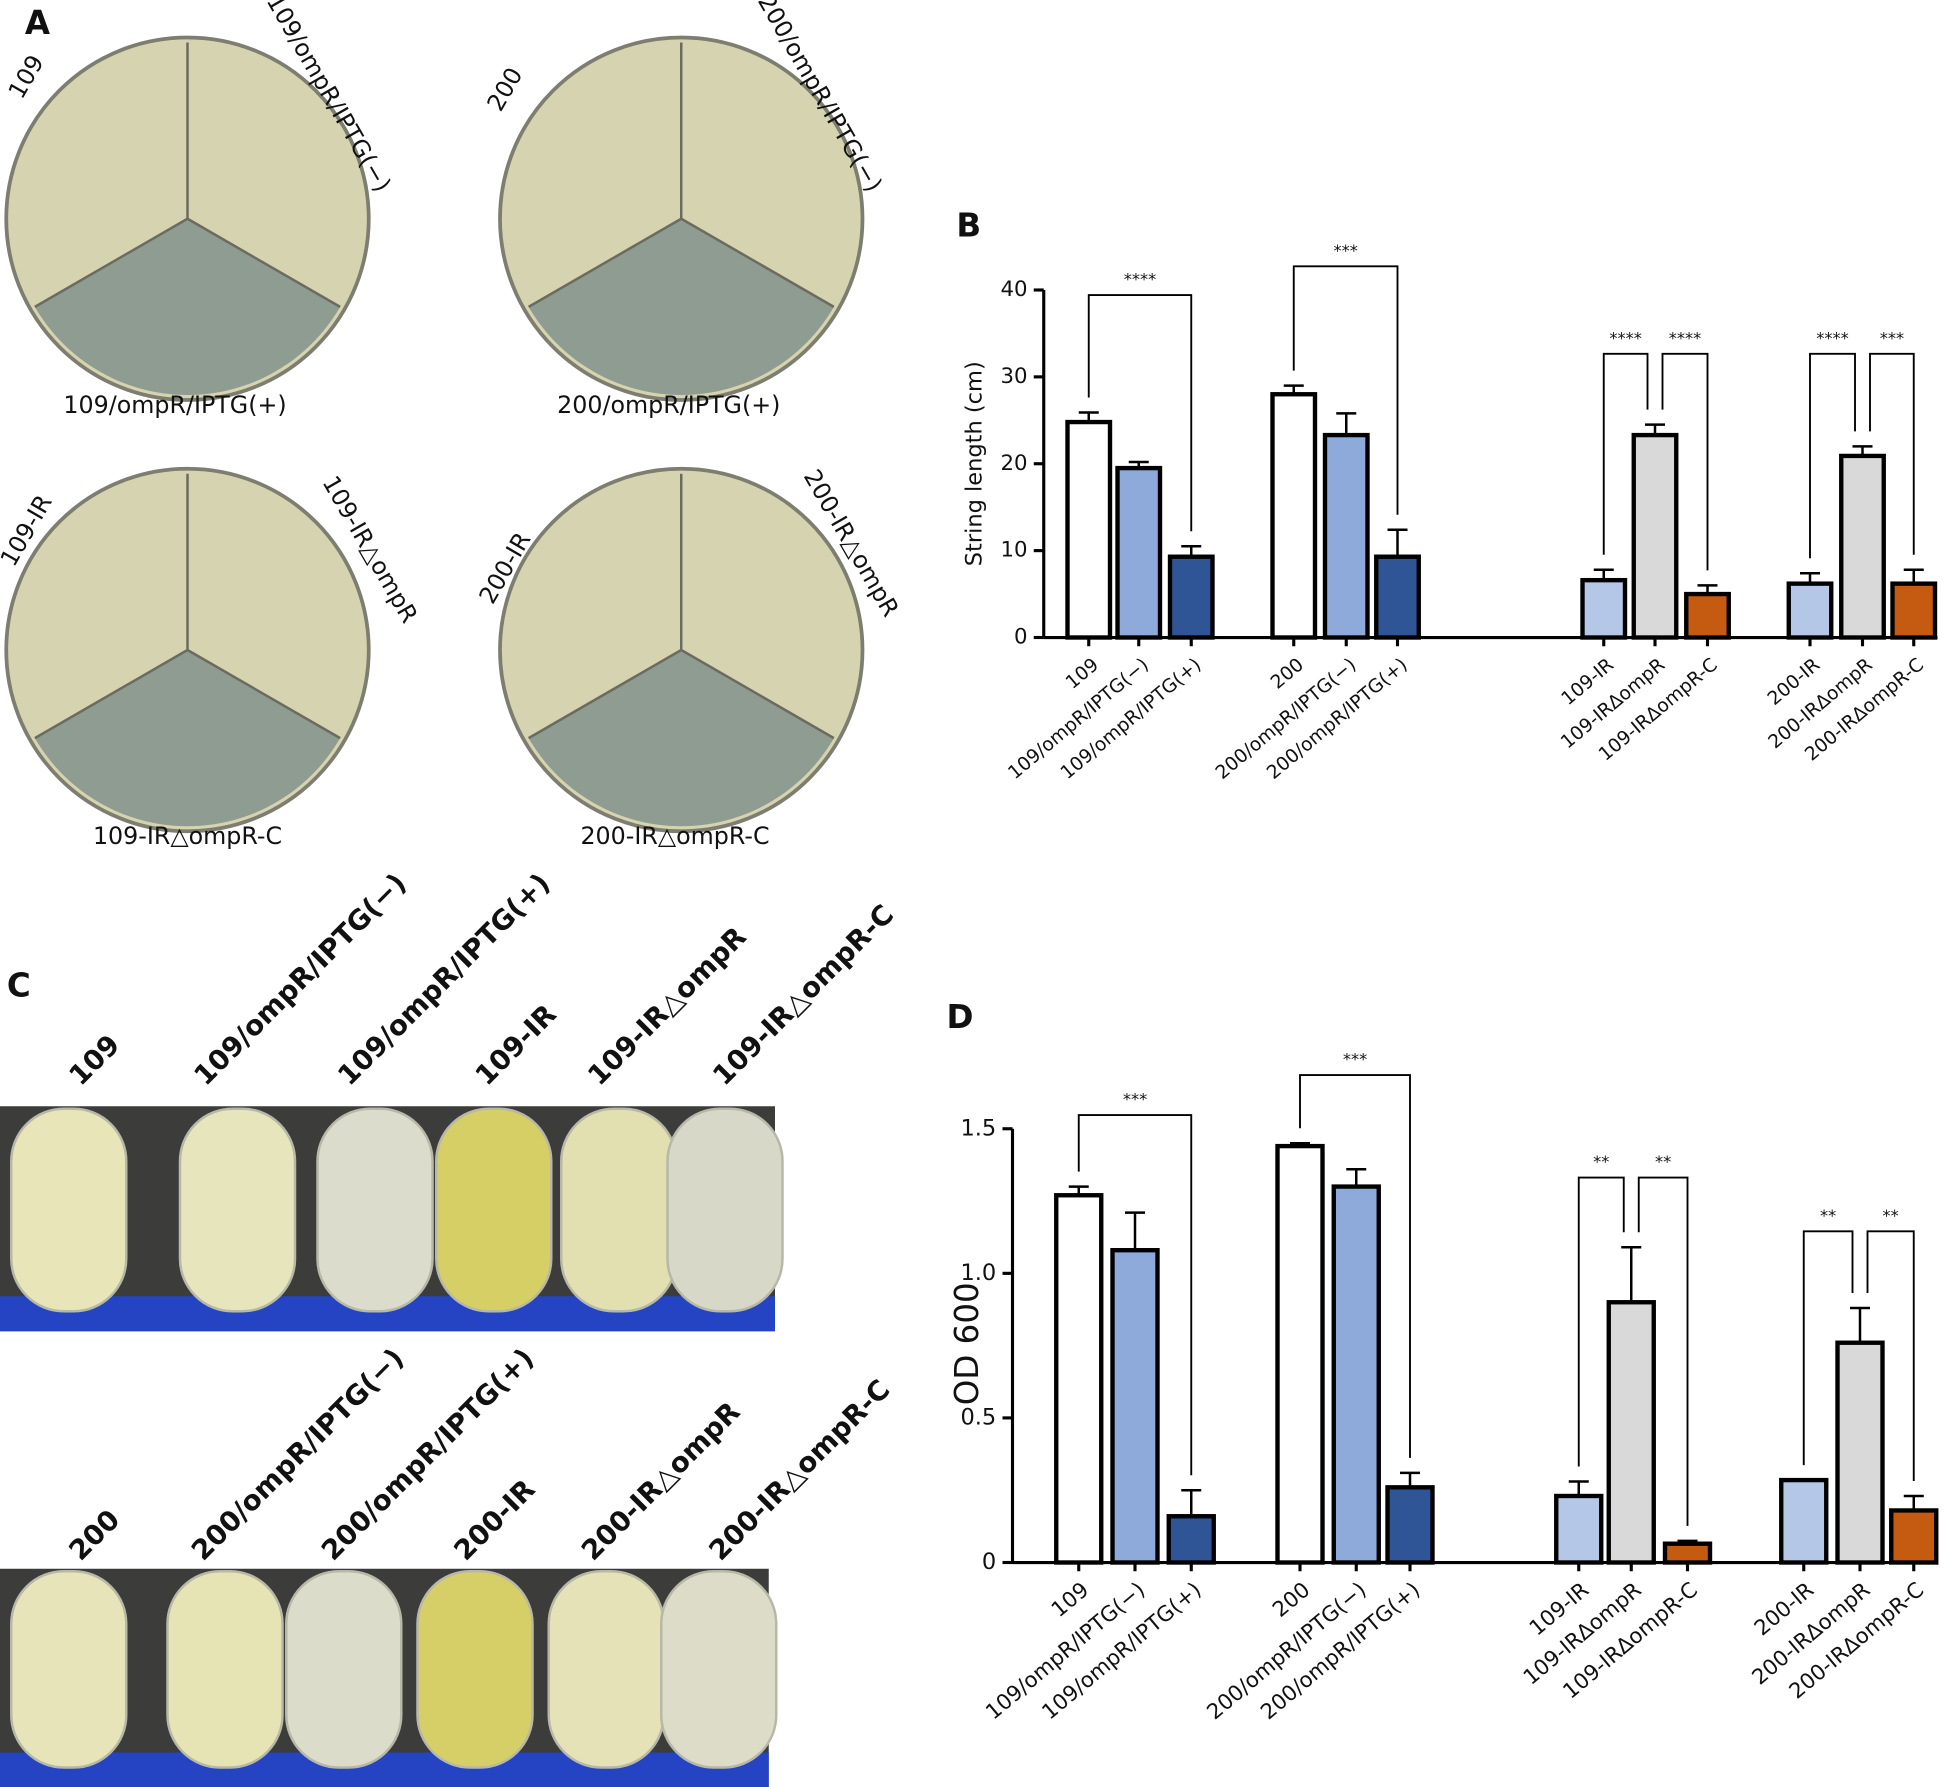 This screenshot has width=1960, height=1787. I want to click on y-tick-label: 1.0, so click(978, 1273).